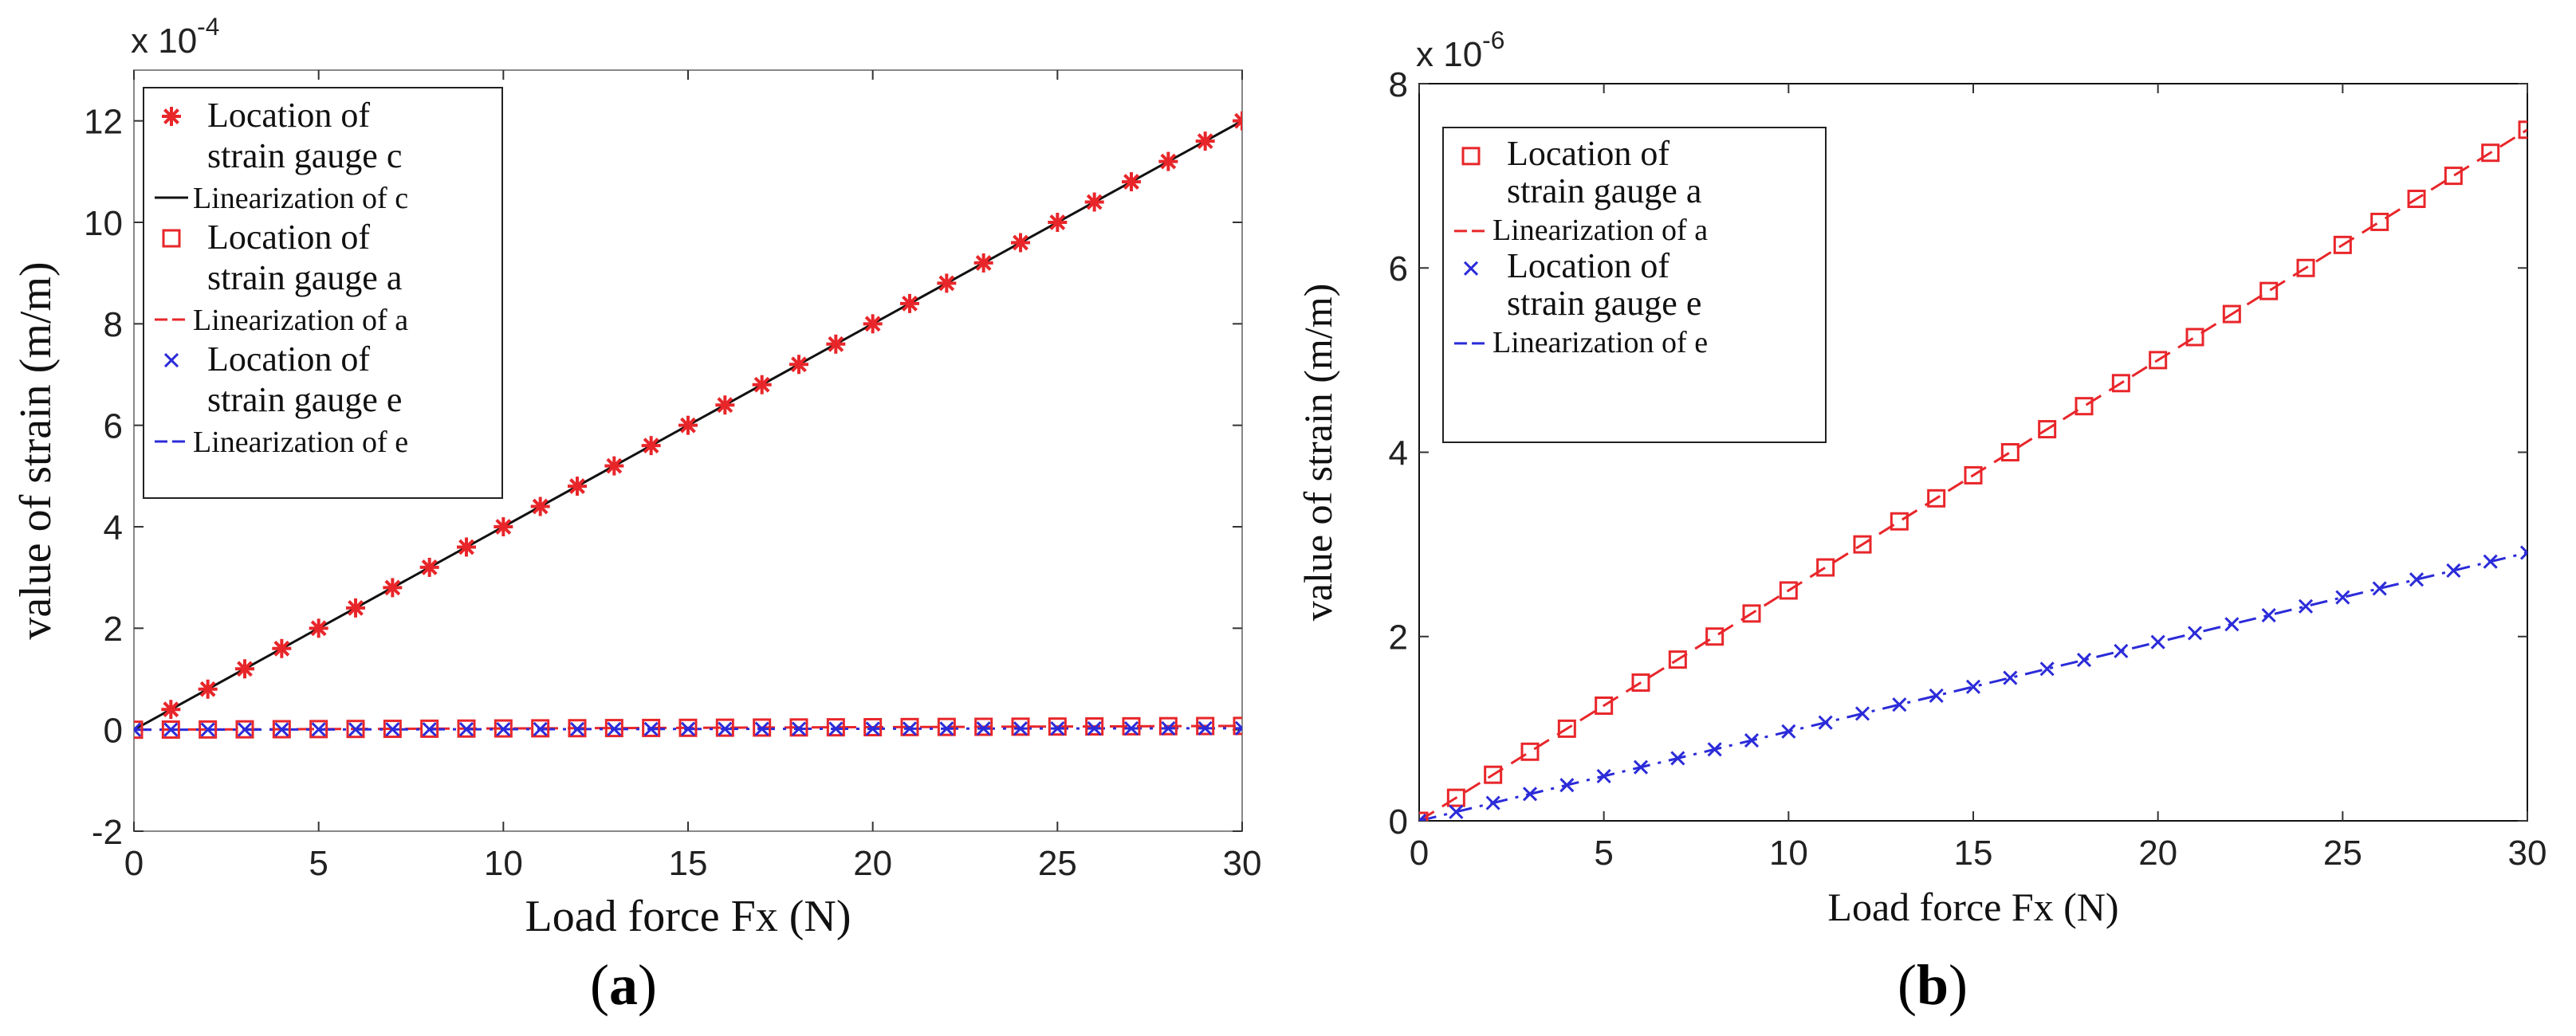  Describe the element at coordinates (1604, 853) in the screenshot. I see `x-tick-label: 5` at that location.